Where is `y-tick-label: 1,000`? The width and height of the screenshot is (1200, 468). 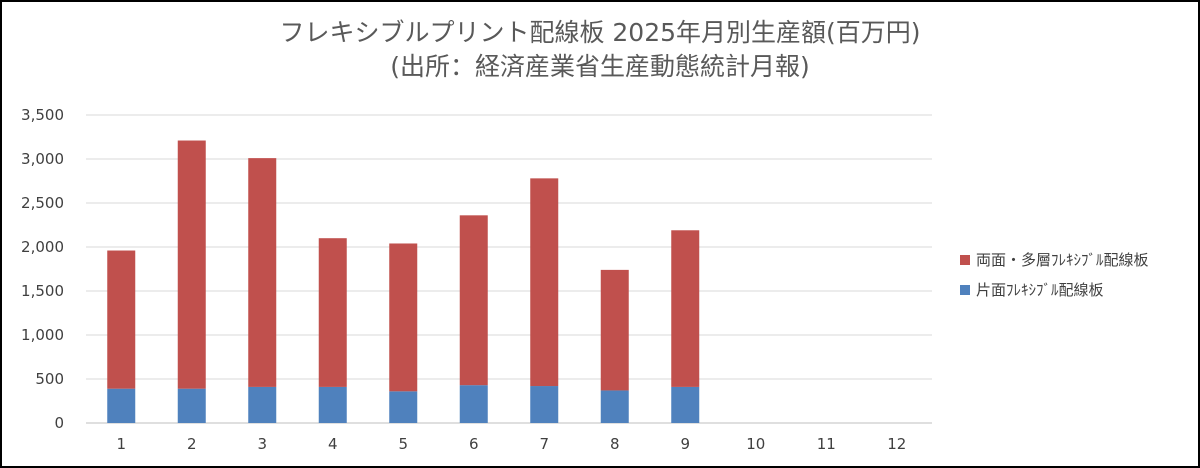
y-tick-label: 1,000 is located at coordinates (42, 335).